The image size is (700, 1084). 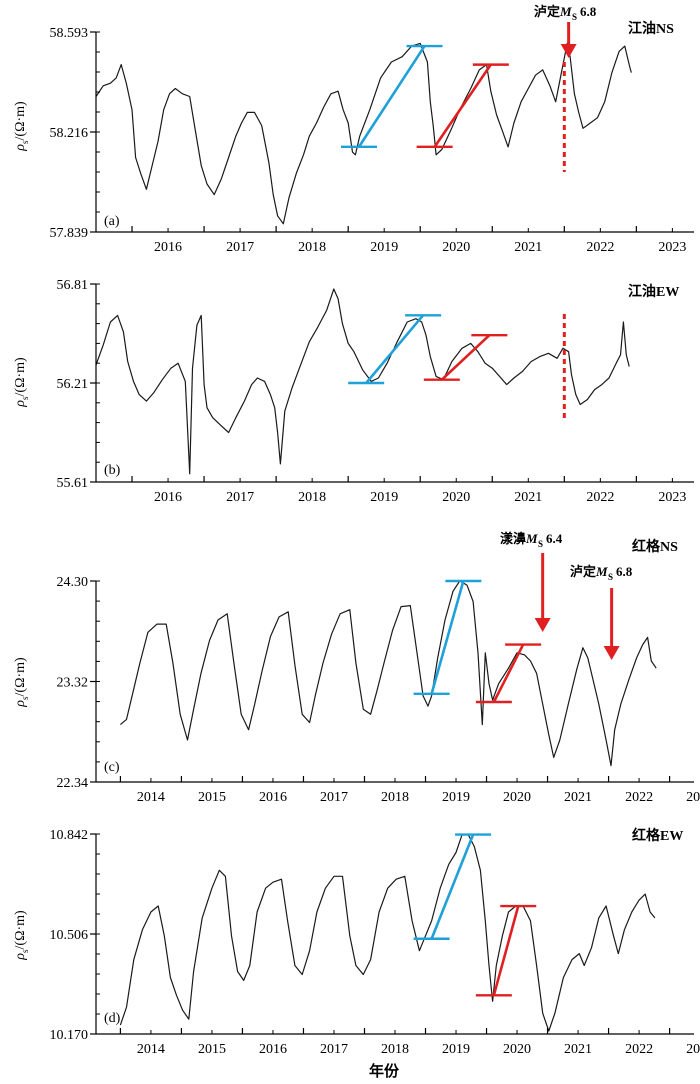 What do you see at coordinates (69, 233) in the screenshot?
I see `y-tick-label: 57.839` at bounding box center [69, 233].